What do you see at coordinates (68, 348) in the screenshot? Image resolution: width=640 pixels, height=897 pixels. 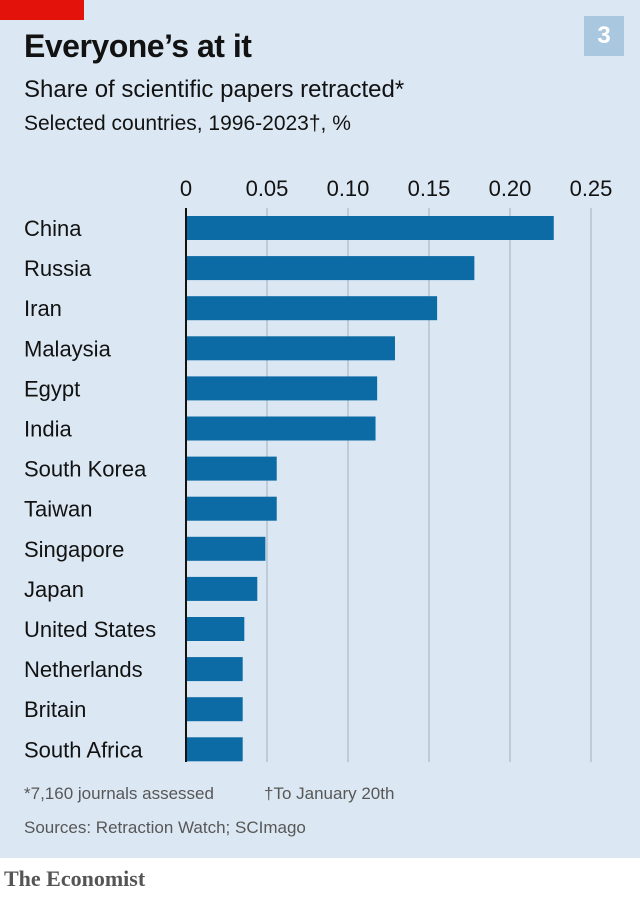 I see `category-label: Malaysia` at bounding box center [68, 348].